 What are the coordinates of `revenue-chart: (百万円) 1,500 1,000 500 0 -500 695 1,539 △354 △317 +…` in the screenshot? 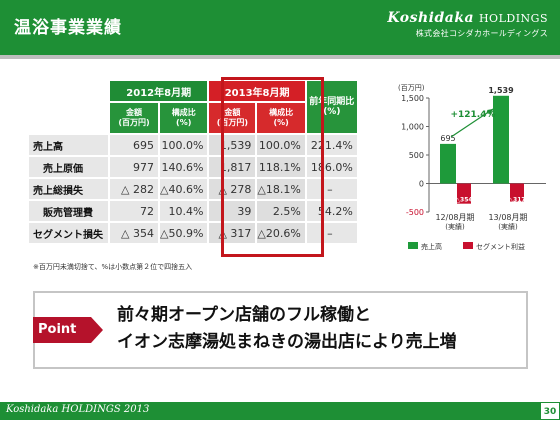 It's located at (476, 182).